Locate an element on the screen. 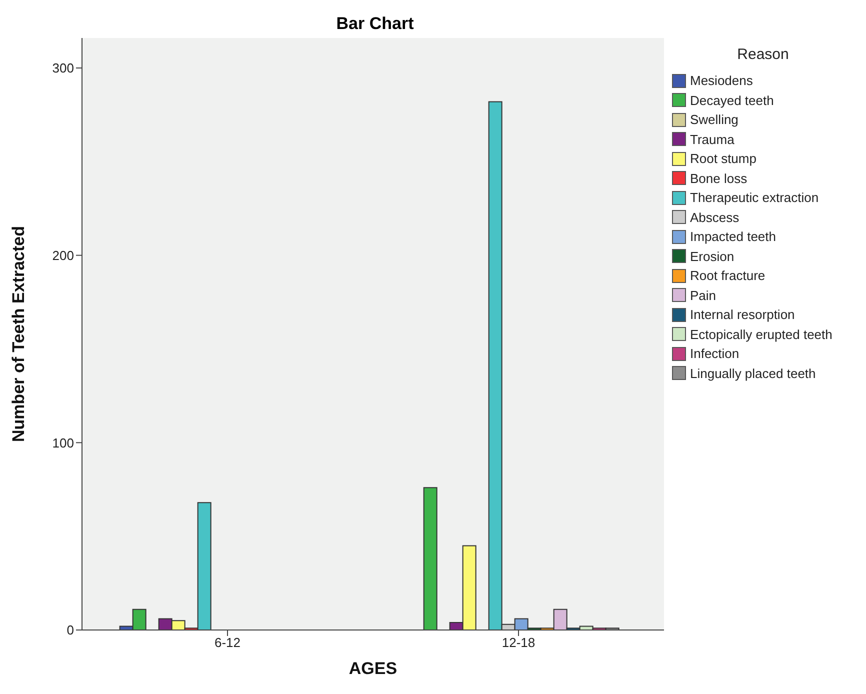 This screenshot has width=866, height=694. x-axis-title: AGES is located at coordinates (373, 668).